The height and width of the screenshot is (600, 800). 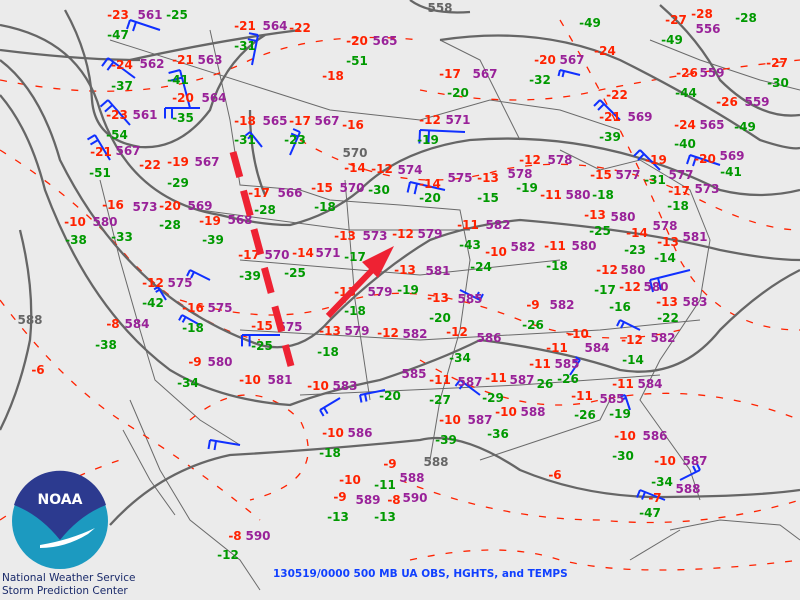 I want to click on dewpoint-depression-label: -18, so click(x=330, y=453).